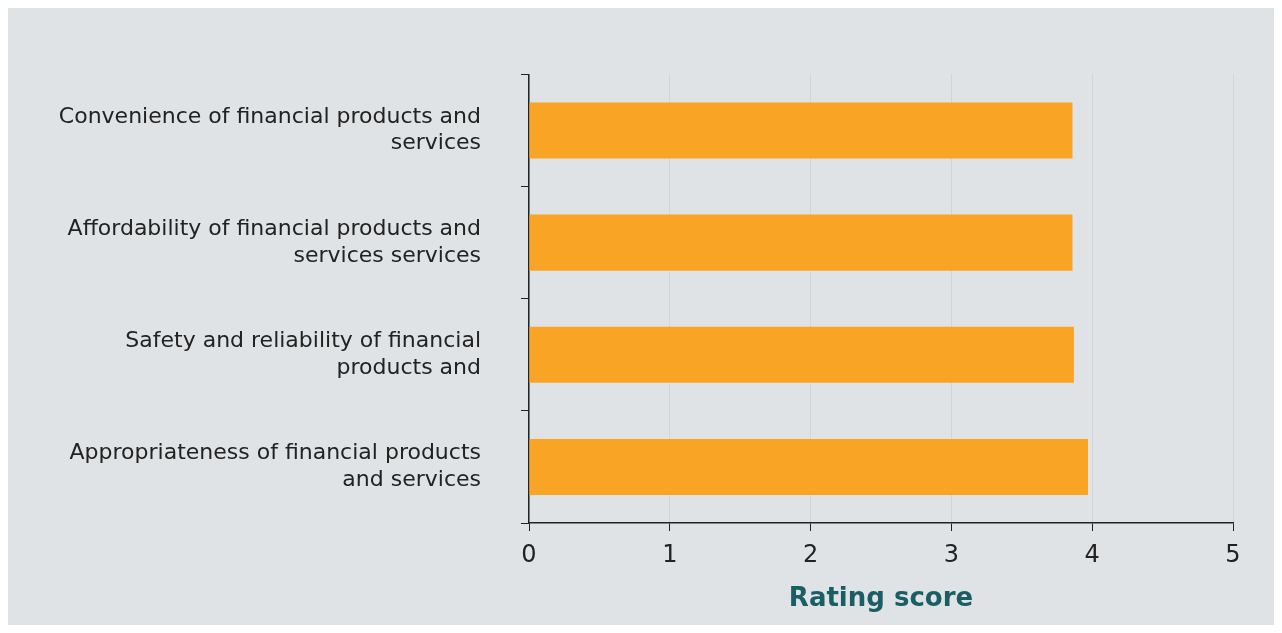 The width and height of the screenshot is (1282, 633). I want to click on y-tick-label: Affordability of financial products and services services, so click(274, 241).